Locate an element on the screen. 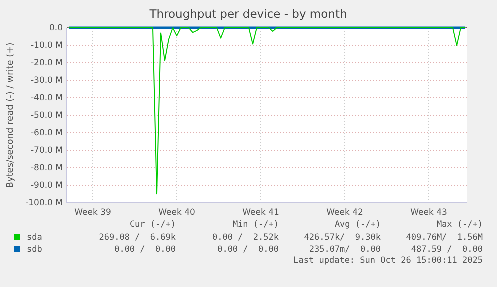 The height and width of the screenshot is (287, 497). y-tick-label: -50.0 M is located at coordinates (46, 116).